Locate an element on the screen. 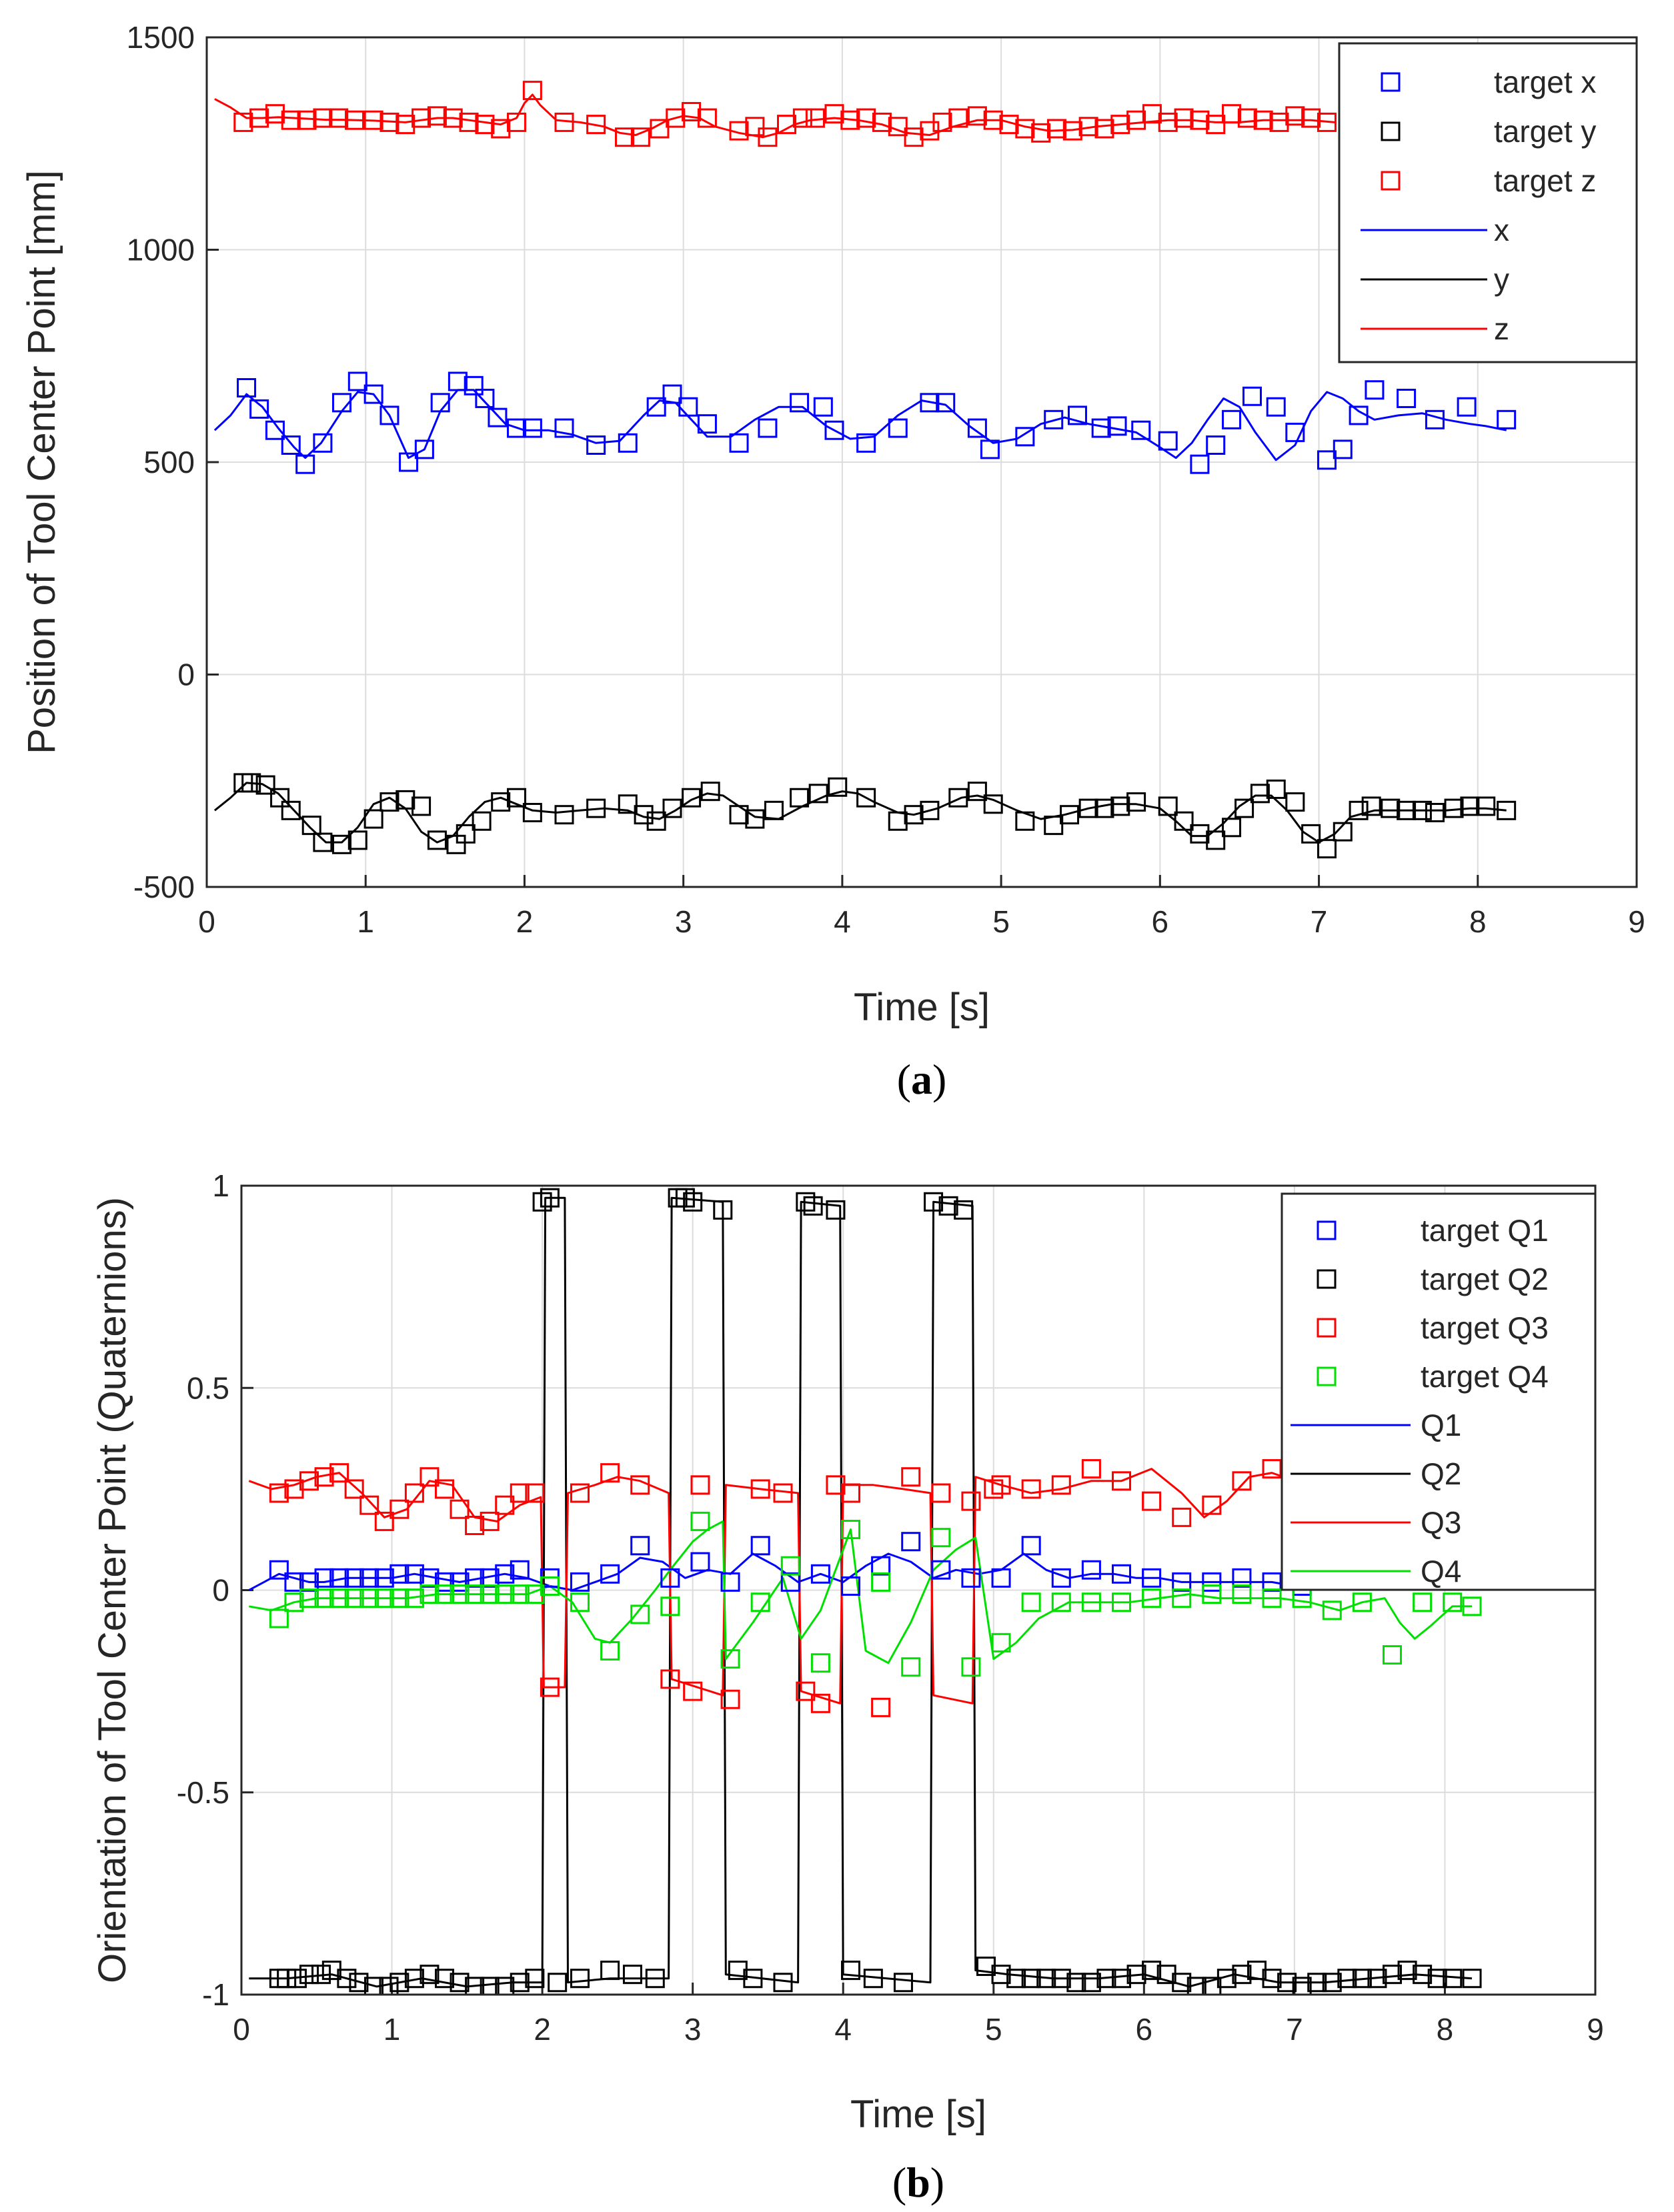  legend-label: Q2 is located at coordinates (1441, 1473).